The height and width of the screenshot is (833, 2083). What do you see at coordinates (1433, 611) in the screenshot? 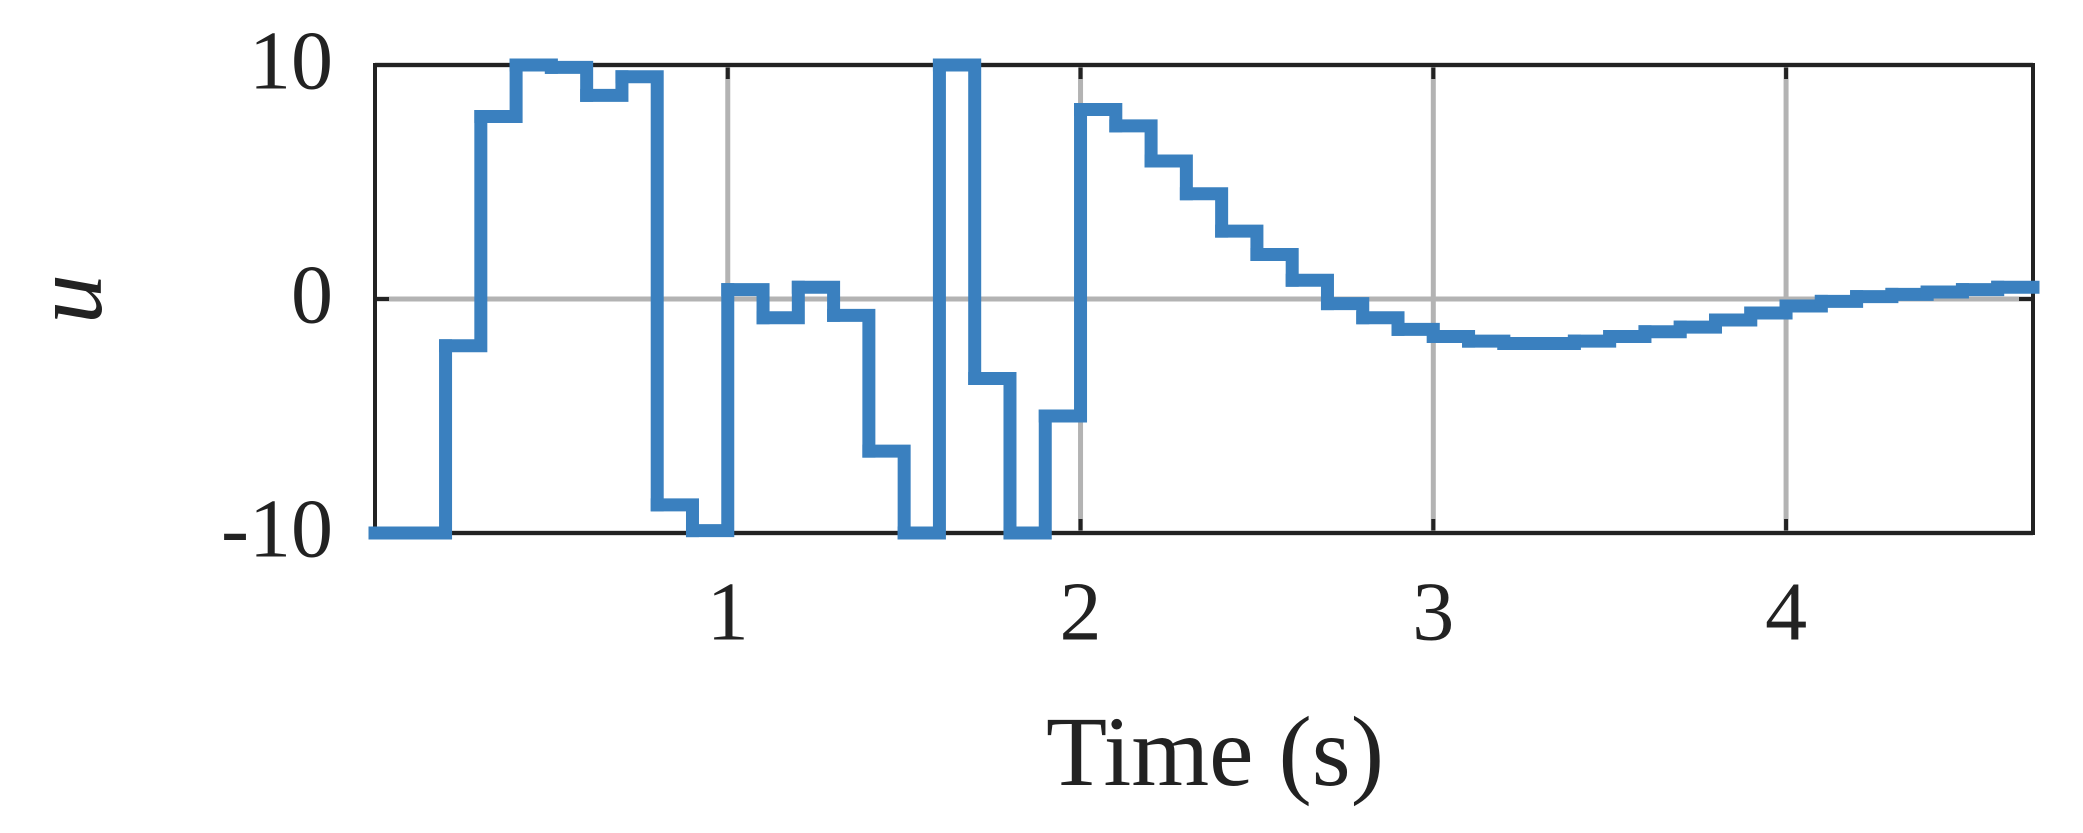
I see `x-tick-label: 3` at bounding box center [1433, 611].